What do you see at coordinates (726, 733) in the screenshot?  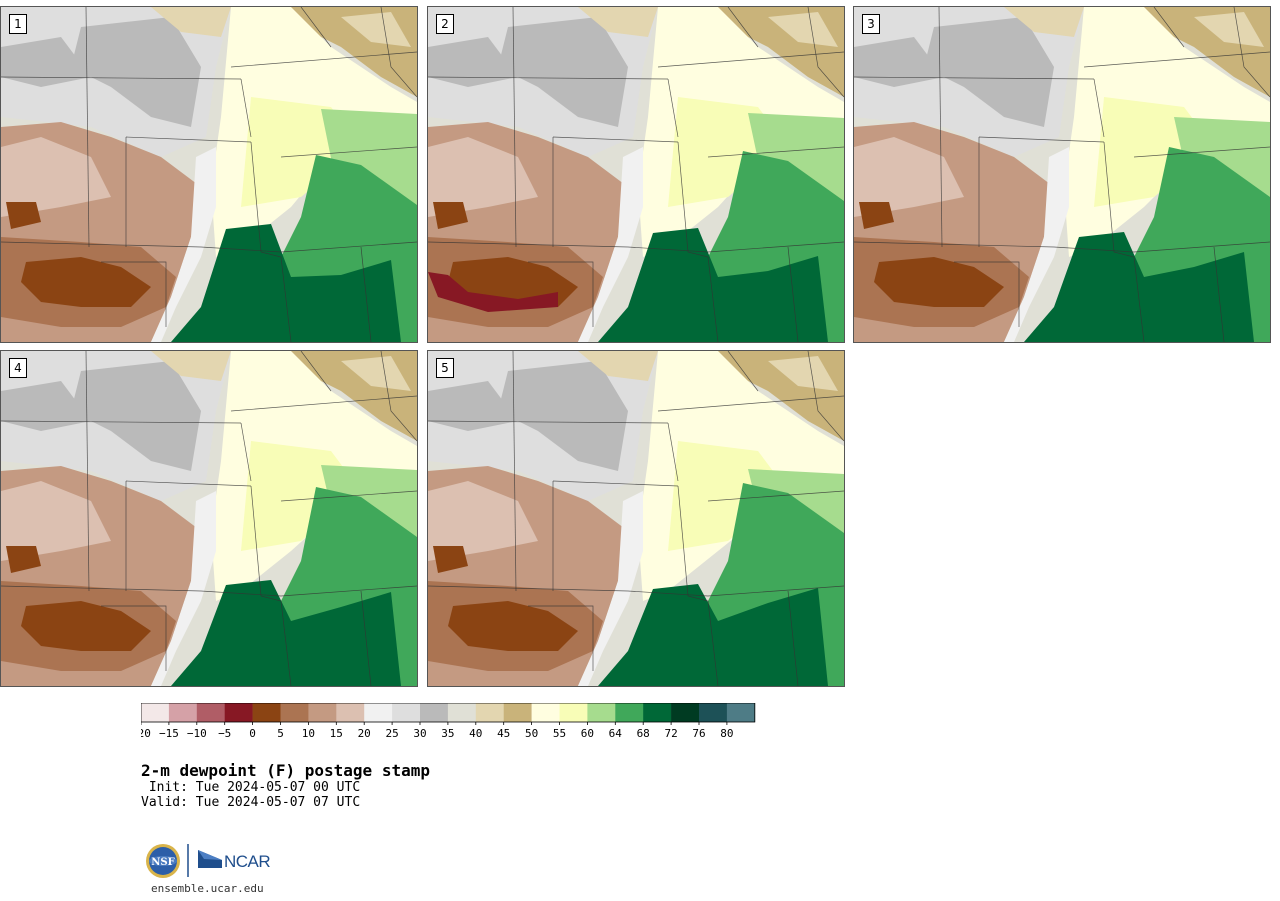 I see `colorbar-tick-label: 80` at bounding box center [726, 733].